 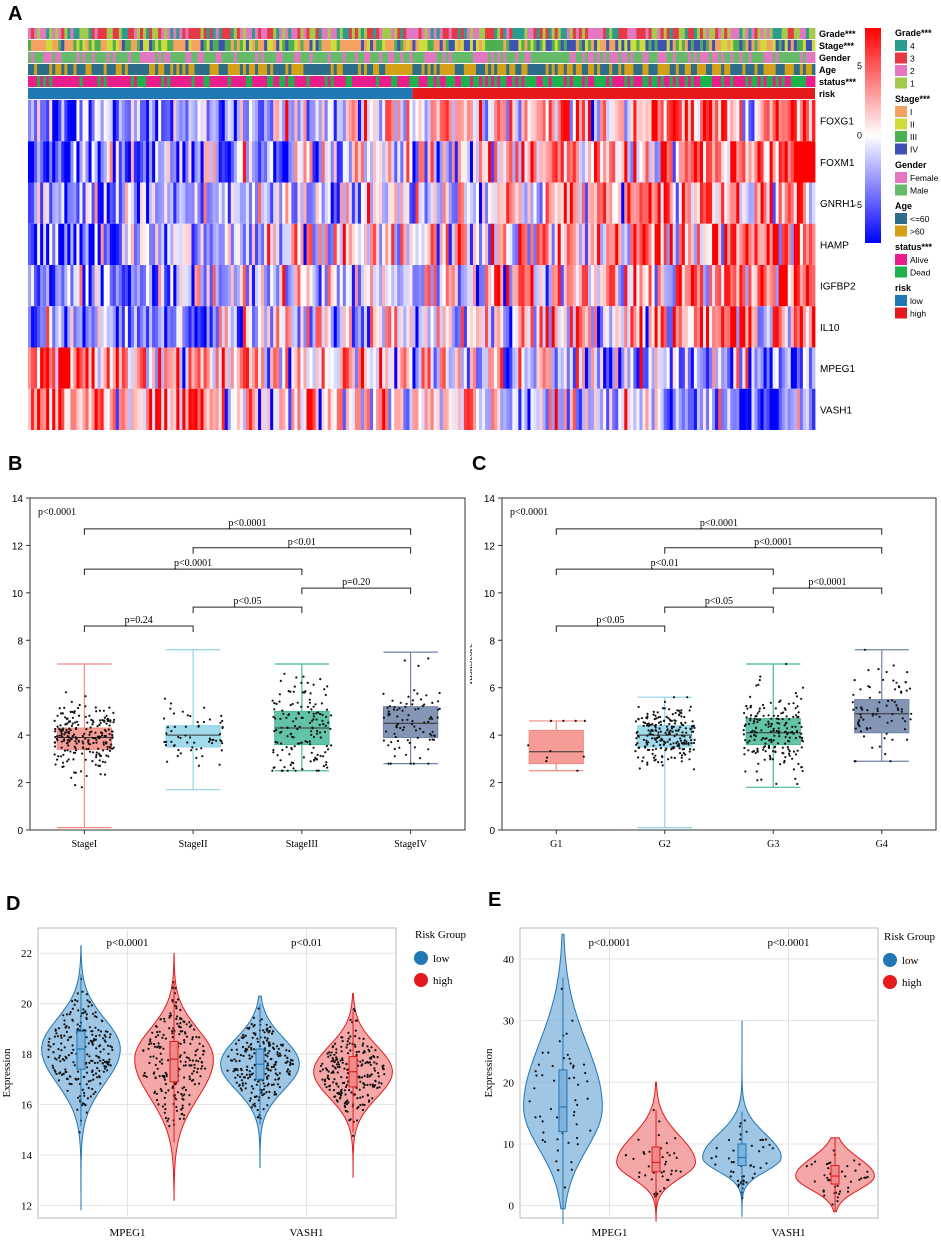 I want to click on legend-title: risk, so click(x=903, y=288).